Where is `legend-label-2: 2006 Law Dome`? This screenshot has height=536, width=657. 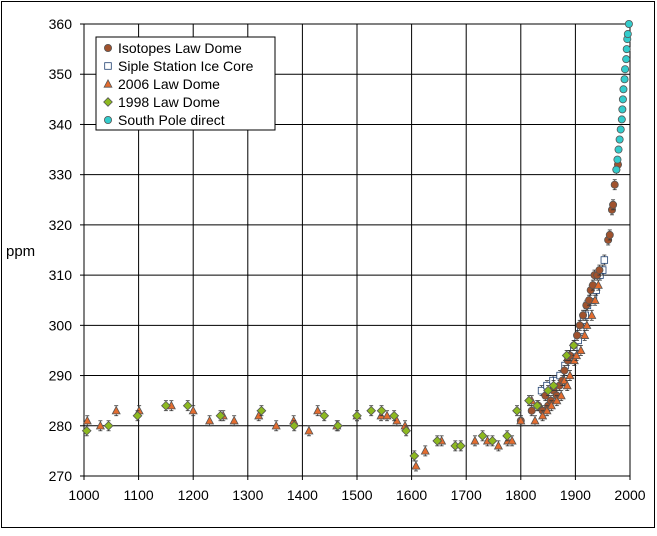
legend-label-2: 2006 Law Dome is located at coordinates (169, 84).